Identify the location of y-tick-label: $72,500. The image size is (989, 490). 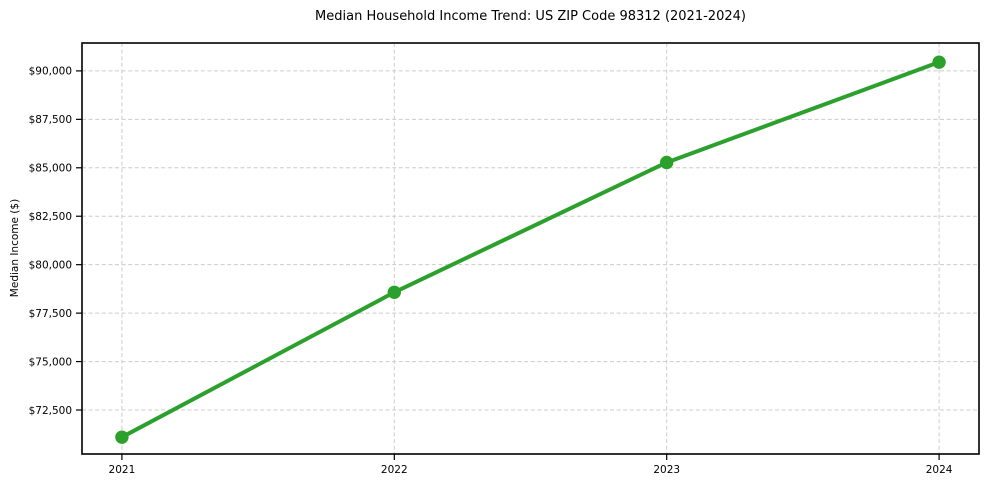
(50, 411).